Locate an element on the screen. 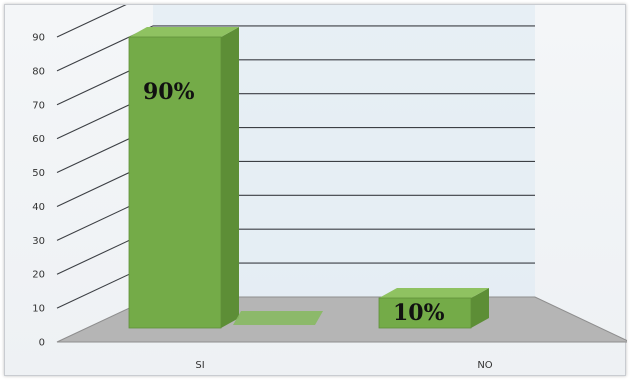 The image size is (632, 381). x-tick-label: SI is located at coordinates (199, 365).